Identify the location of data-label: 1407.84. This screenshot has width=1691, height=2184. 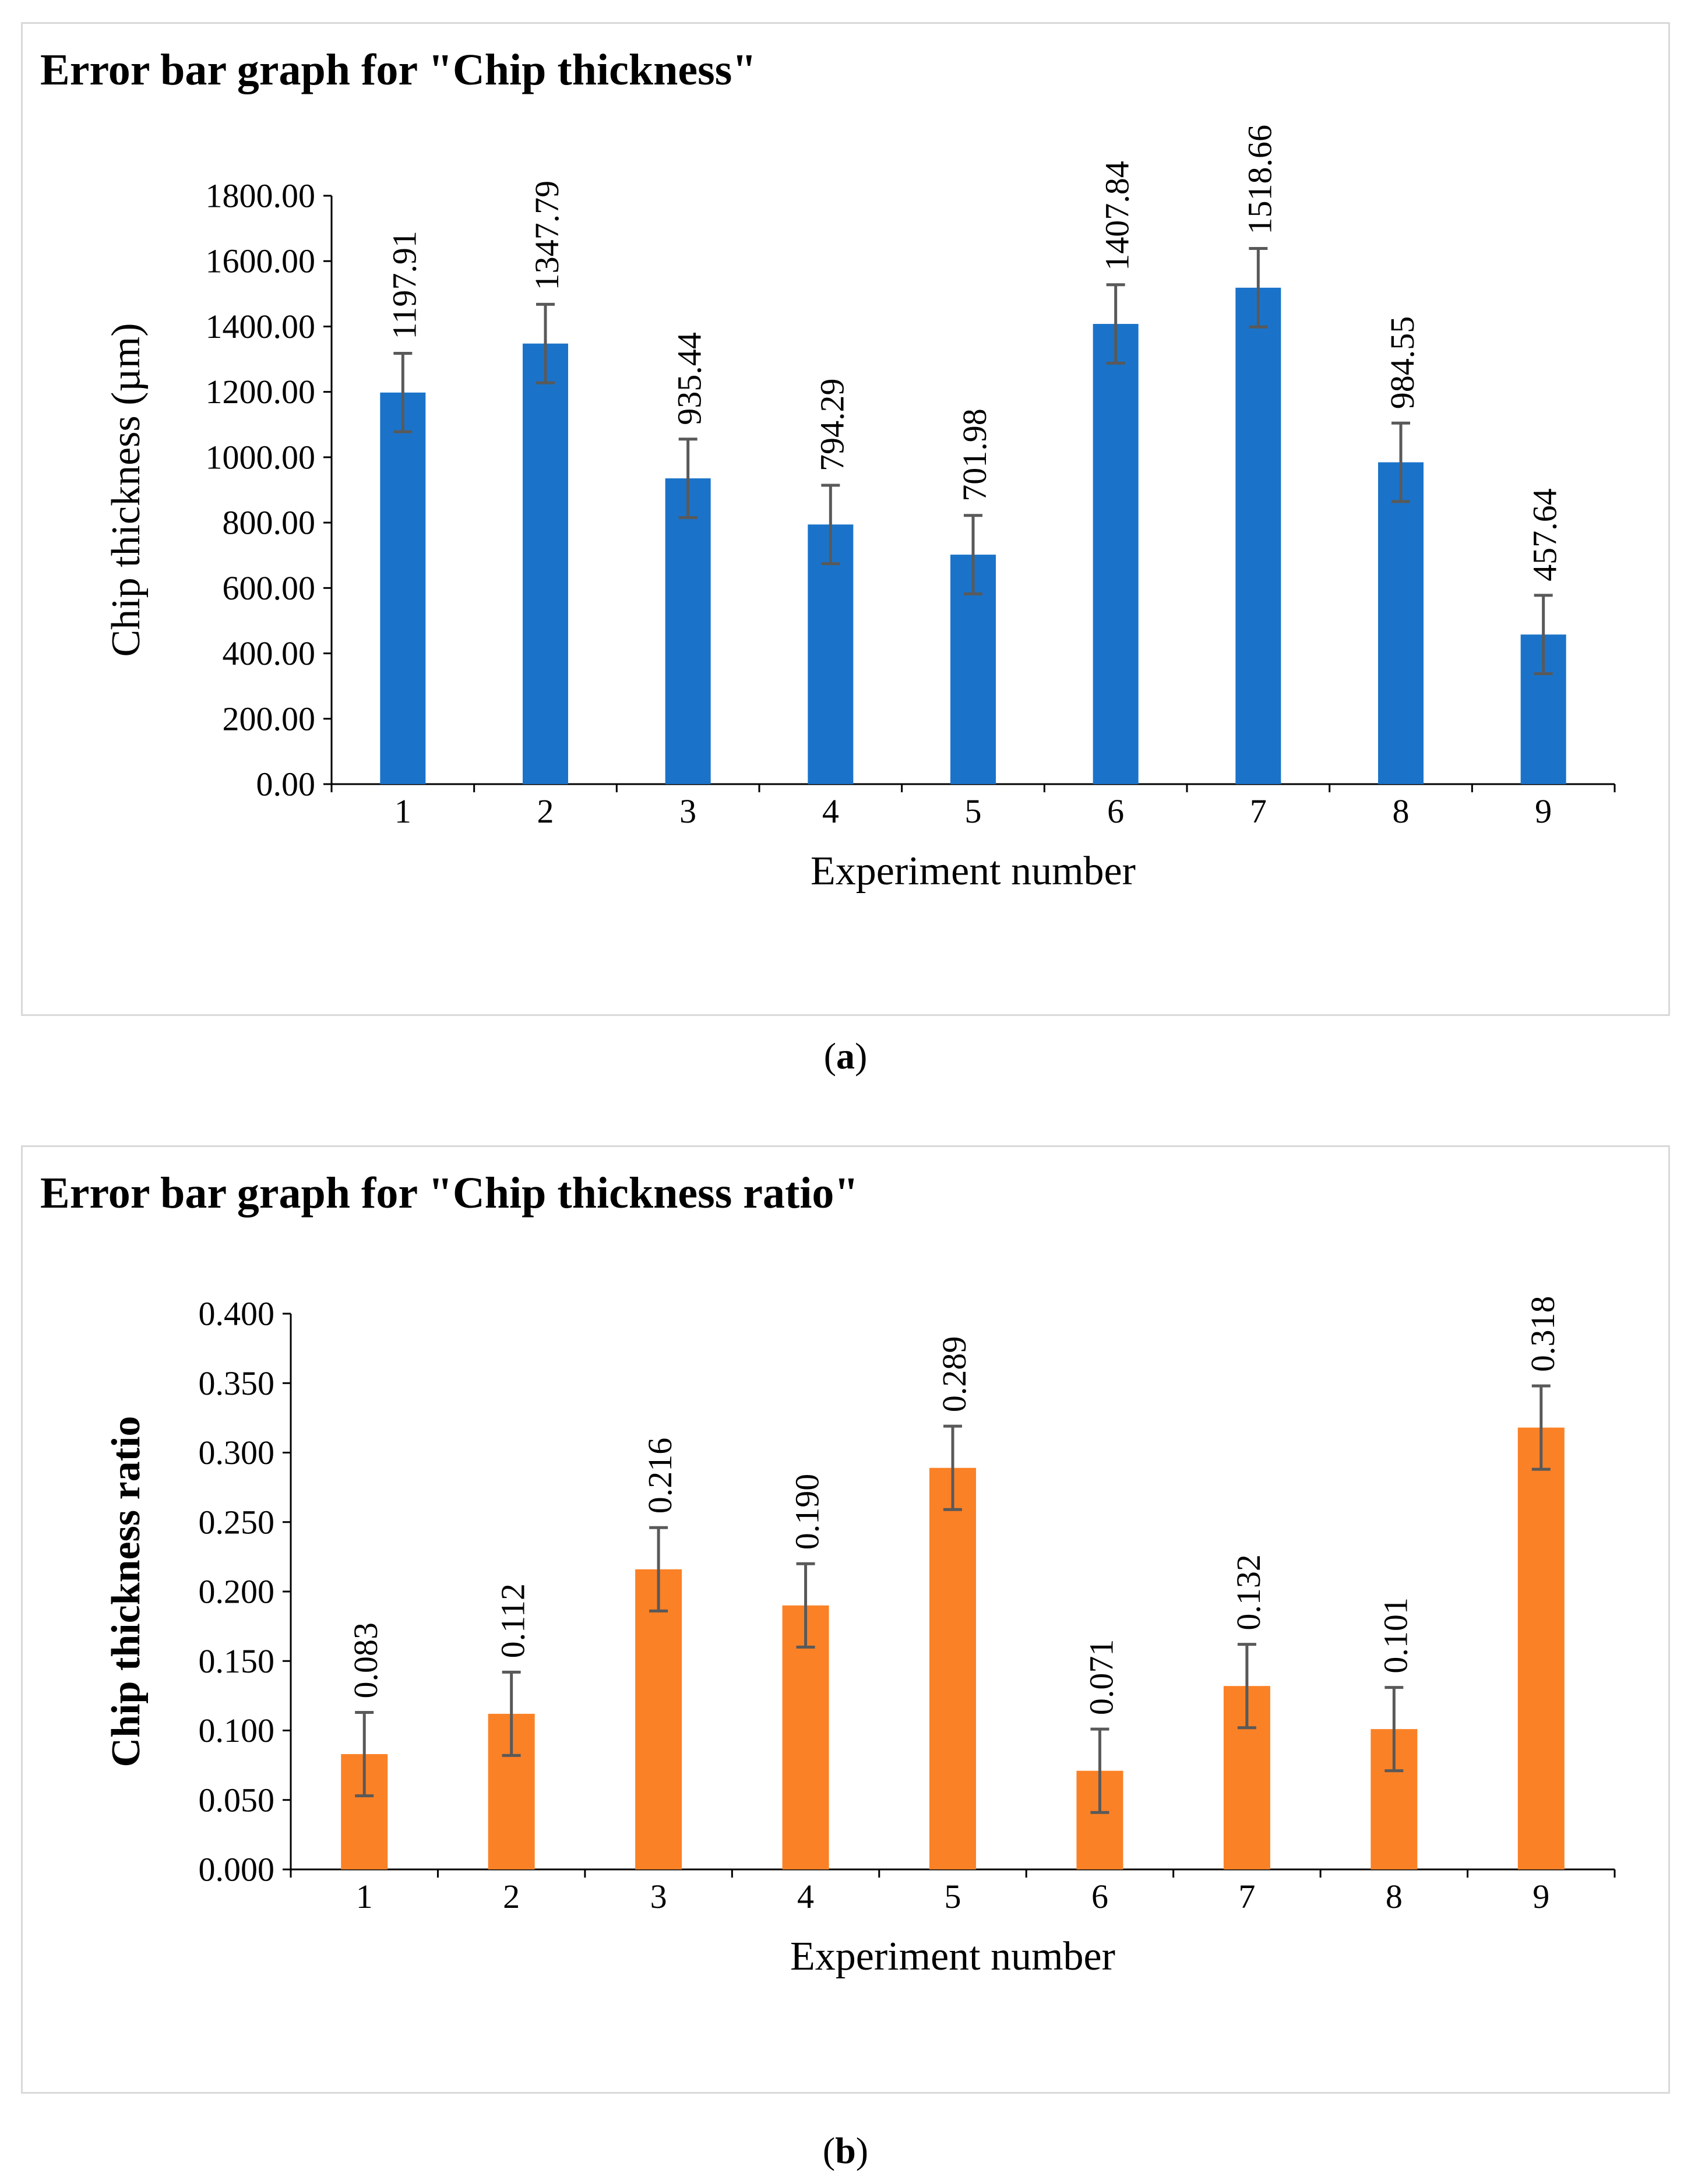
(1117, 215).